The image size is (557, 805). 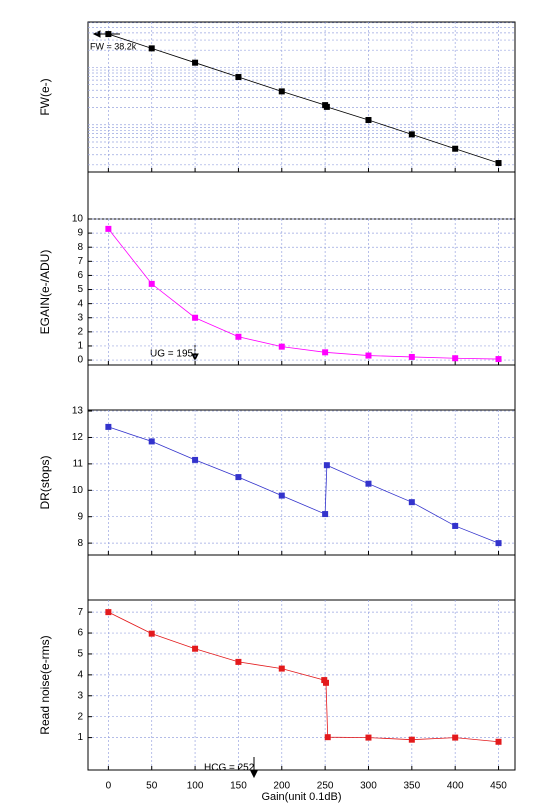 I want to click on x-tick-label: 50, so click(x=152, y=786).